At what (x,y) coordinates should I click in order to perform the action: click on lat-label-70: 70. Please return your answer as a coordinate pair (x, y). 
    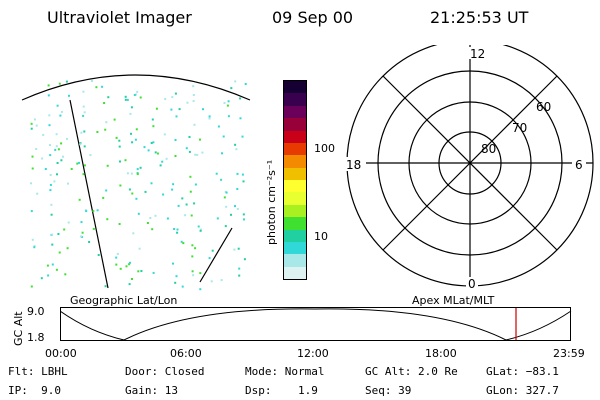
    Looking at the image, I should click on (519, 128).